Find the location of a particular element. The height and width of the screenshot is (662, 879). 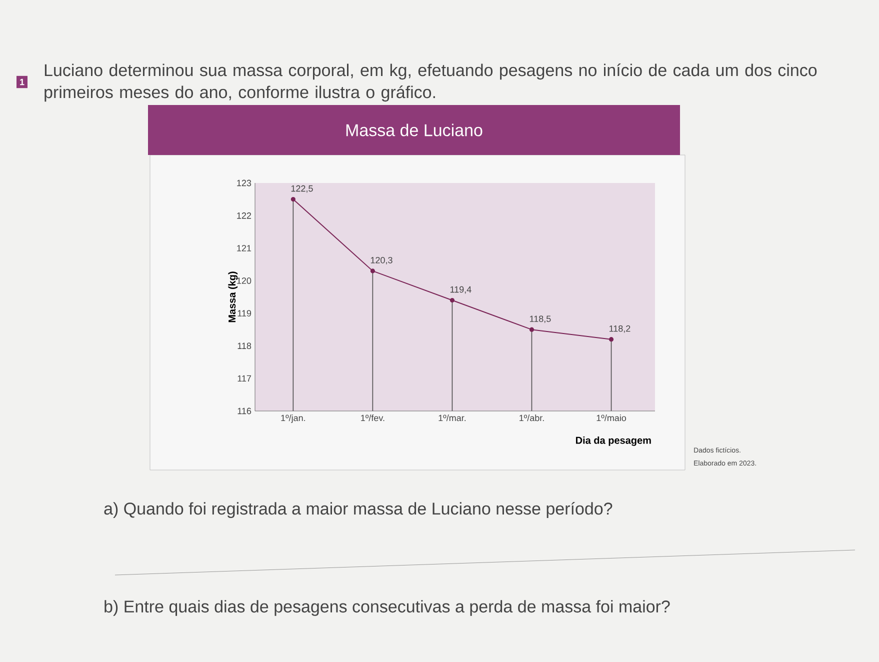

y-tick-label: 119 is located at coordinates (245, 313).